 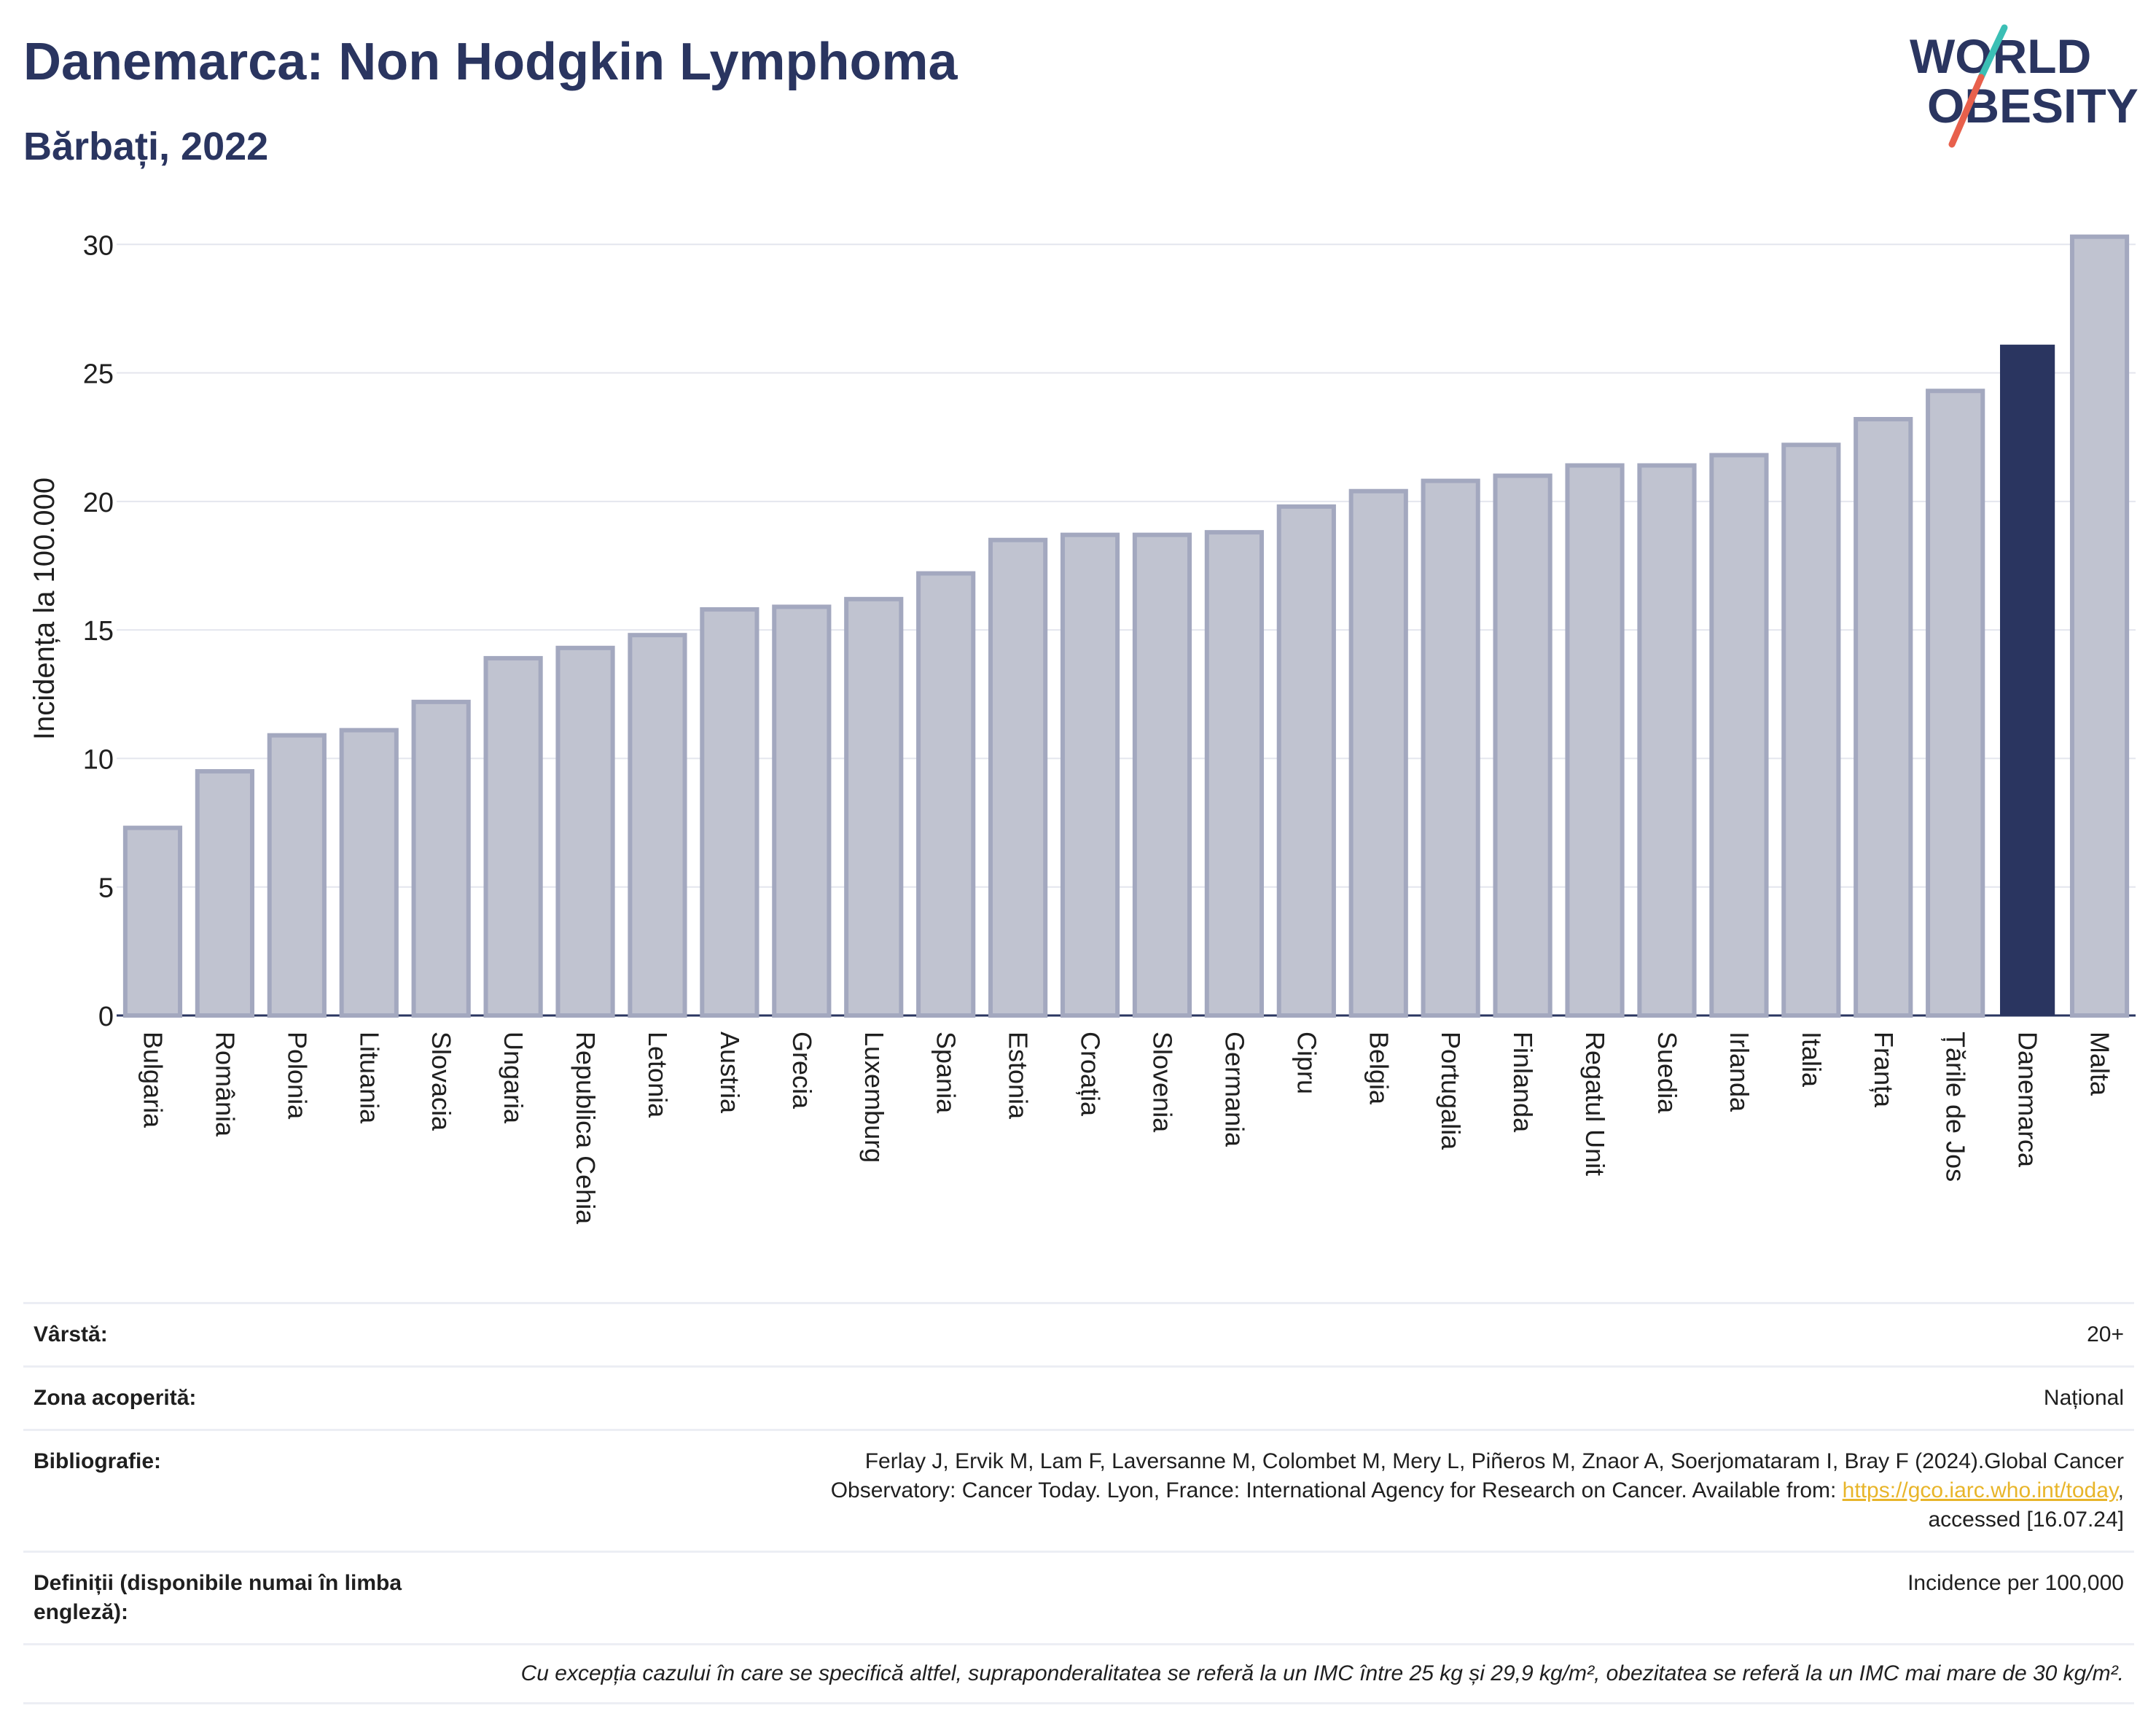 I want to click on x-tick-label: Slovenia, so click(x=1162, y=1082).